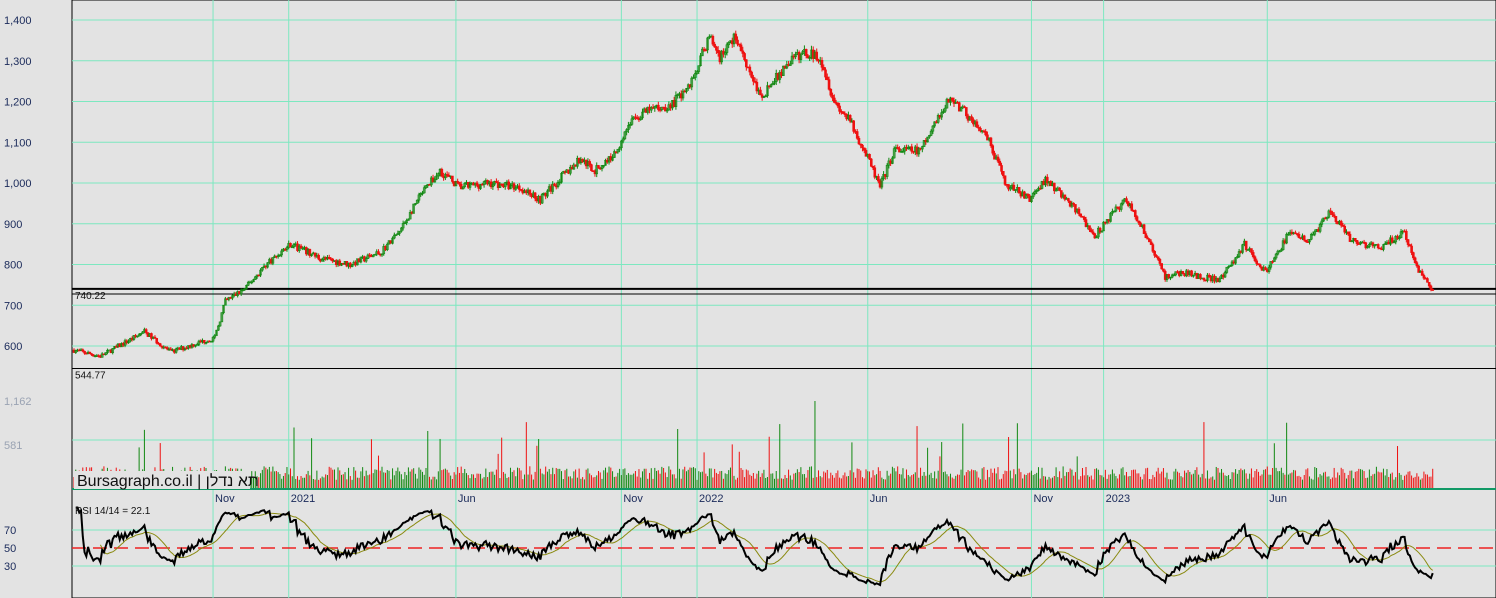 The image size is (1496, 598). Describe the element at coordinates (13, 446) in the screenshot. I see `volume-tick-label: 581` at that location.